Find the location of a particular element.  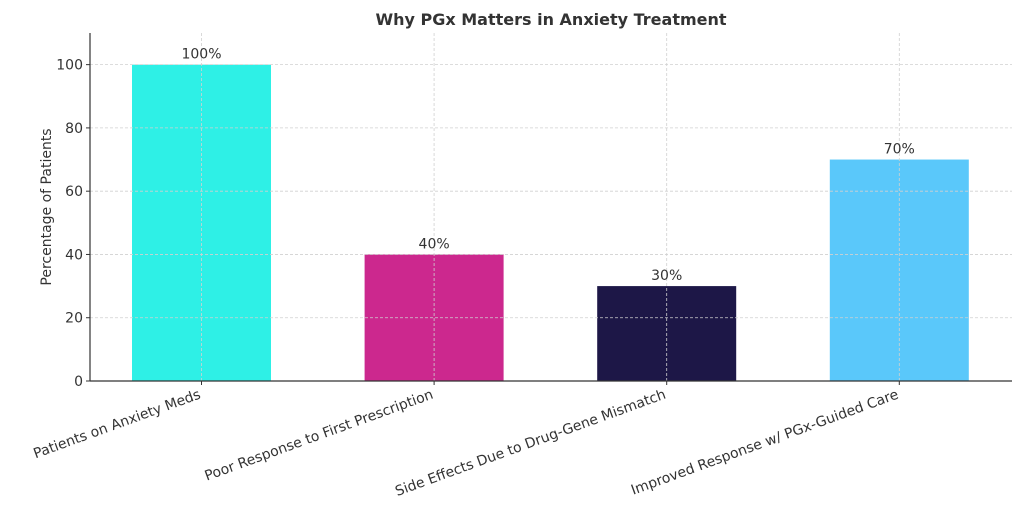

chart-title: Why PGx Matters in Anxiety Treatment is located at coordinates (550, 19).